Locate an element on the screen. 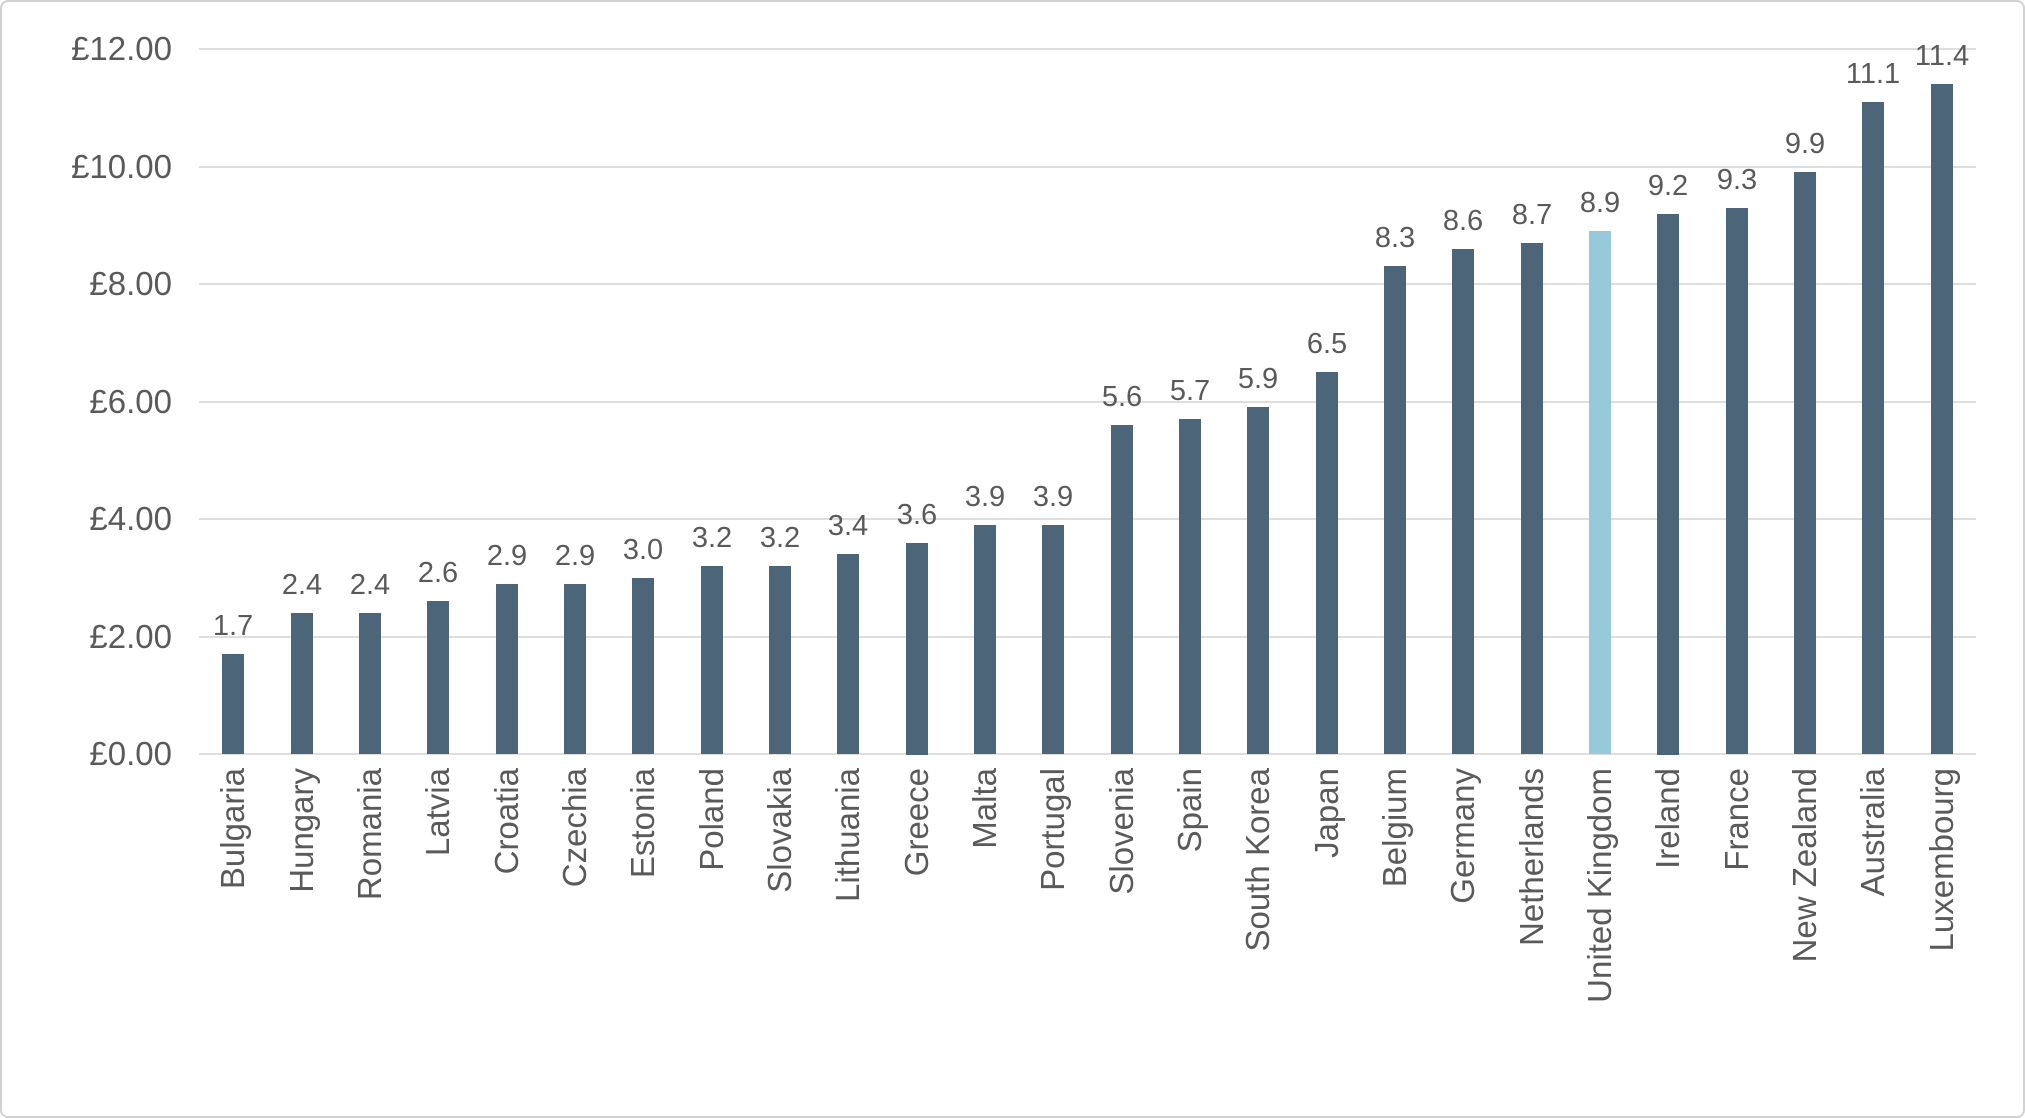 This screenshot has height=1118, width=2025. bar-ireland is located at coordinates (1668, 484).